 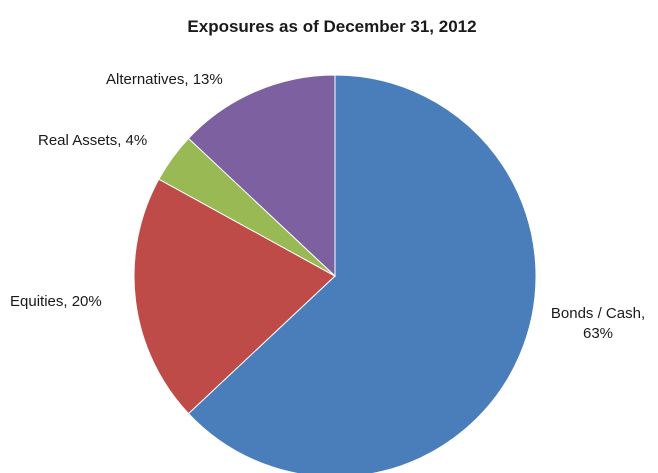 What do you see at coordinates (598, 323) in the screenshot?
I see `pie-label-bonds-cash: Bonds / Cash, 63%` at bounding box center [598, 323].